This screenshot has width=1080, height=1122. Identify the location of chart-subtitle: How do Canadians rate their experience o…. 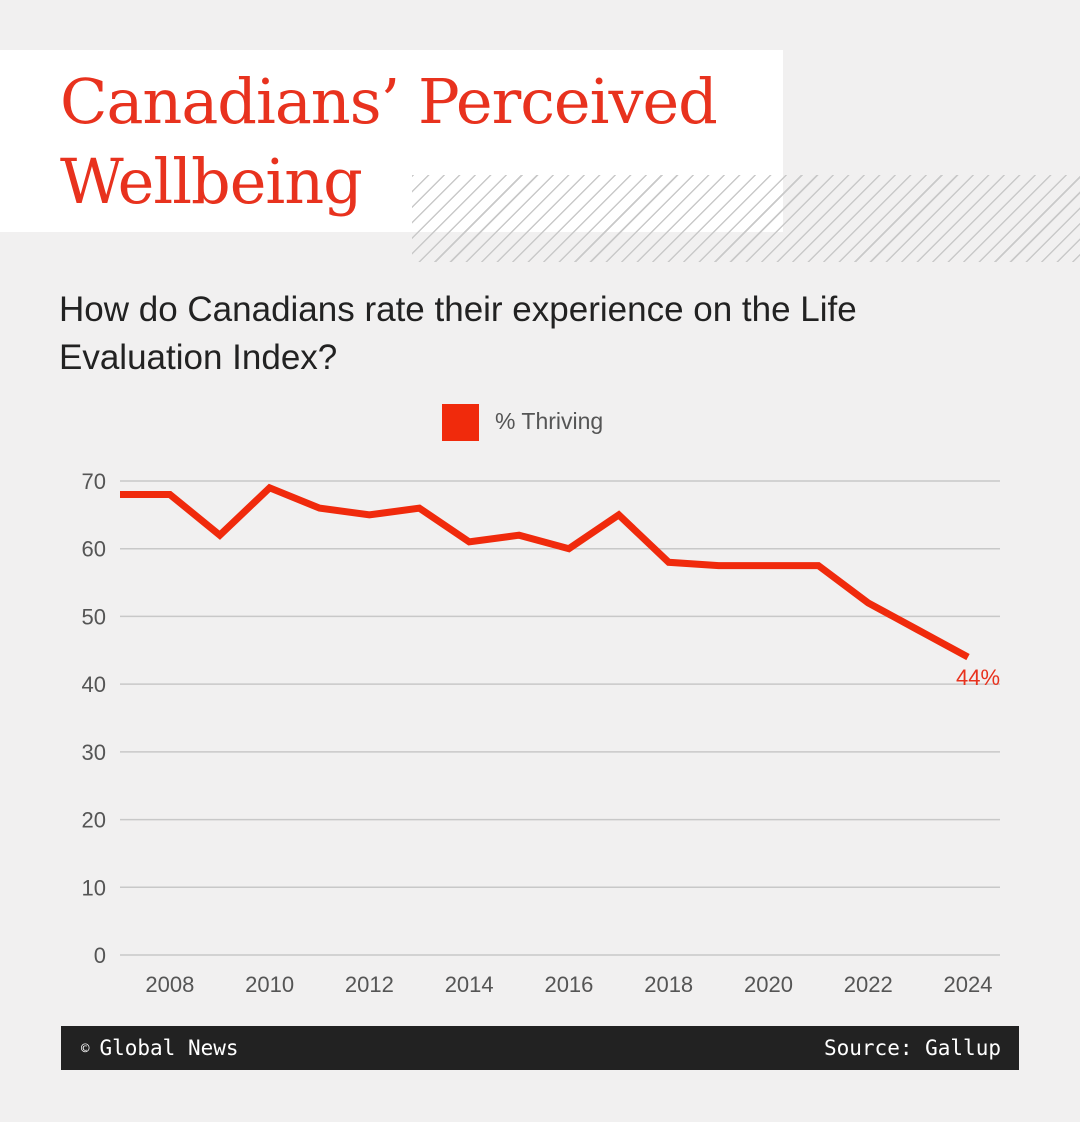
(458, 333).